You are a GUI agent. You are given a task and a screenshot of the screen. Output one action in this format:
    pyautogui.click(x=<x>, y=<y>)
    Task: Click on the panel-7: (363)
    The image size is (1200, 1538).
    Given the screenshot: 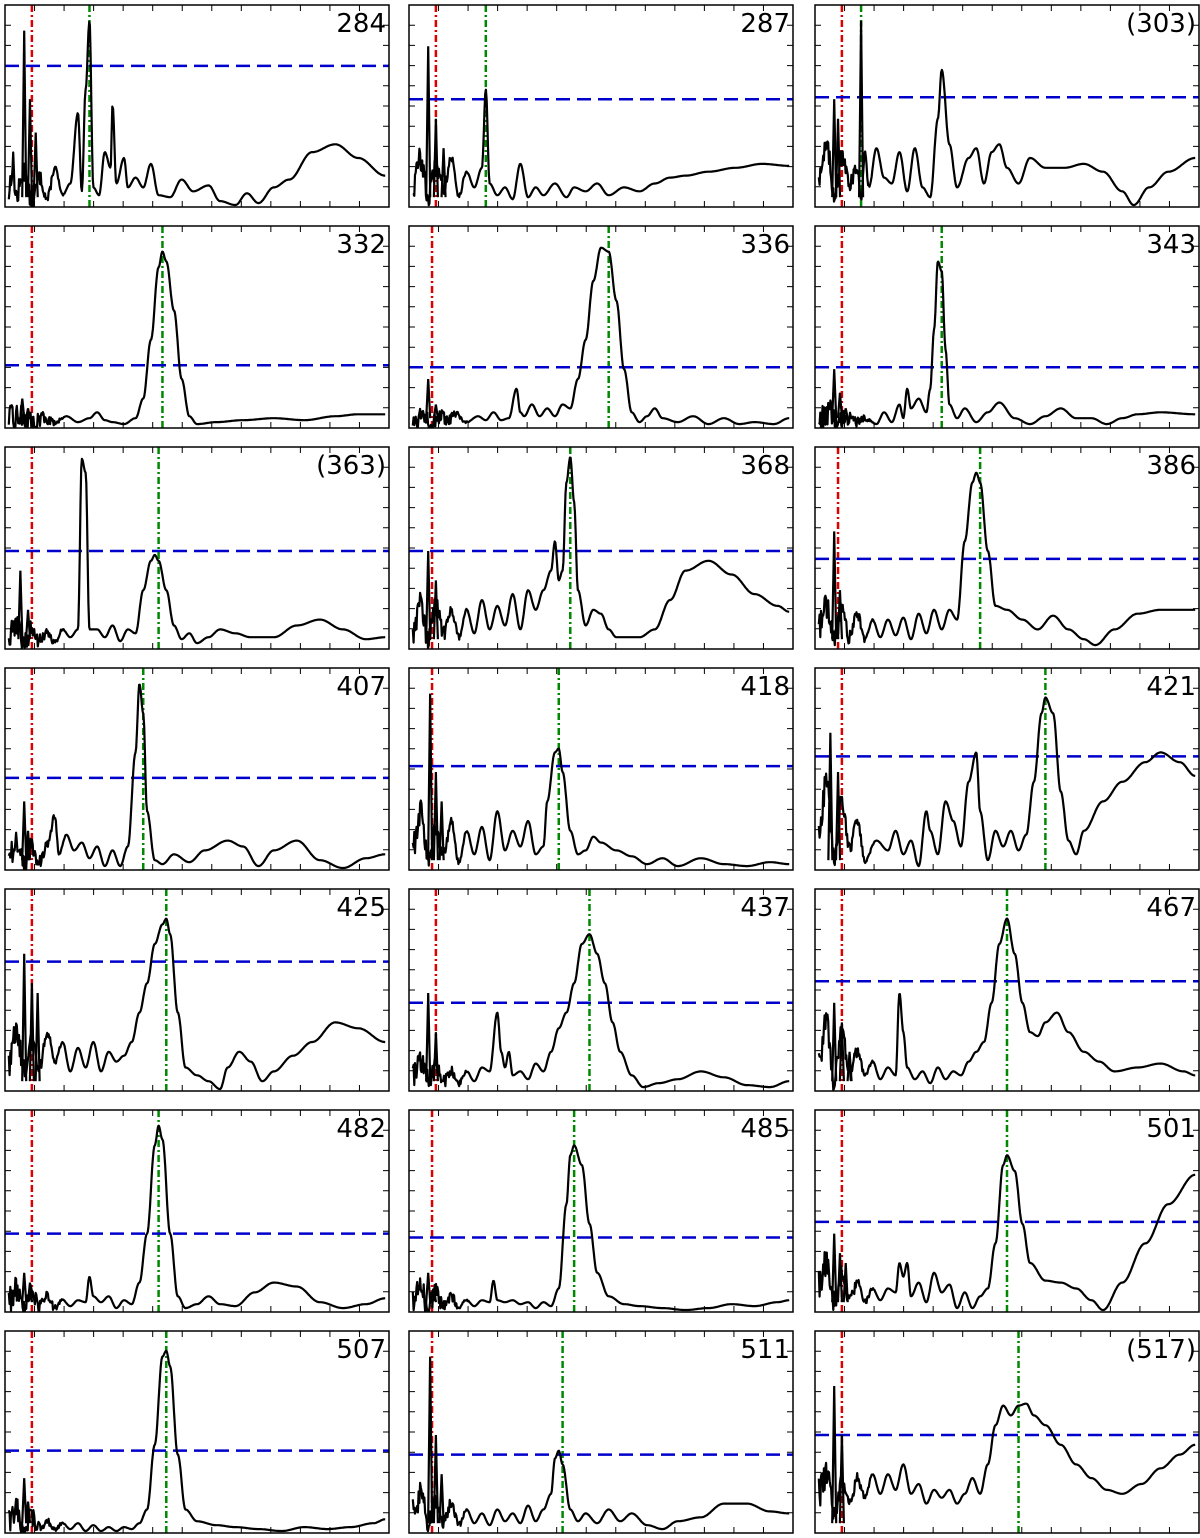 What is the action you would take?
    pyautogui.click(x=197, y=548)
    